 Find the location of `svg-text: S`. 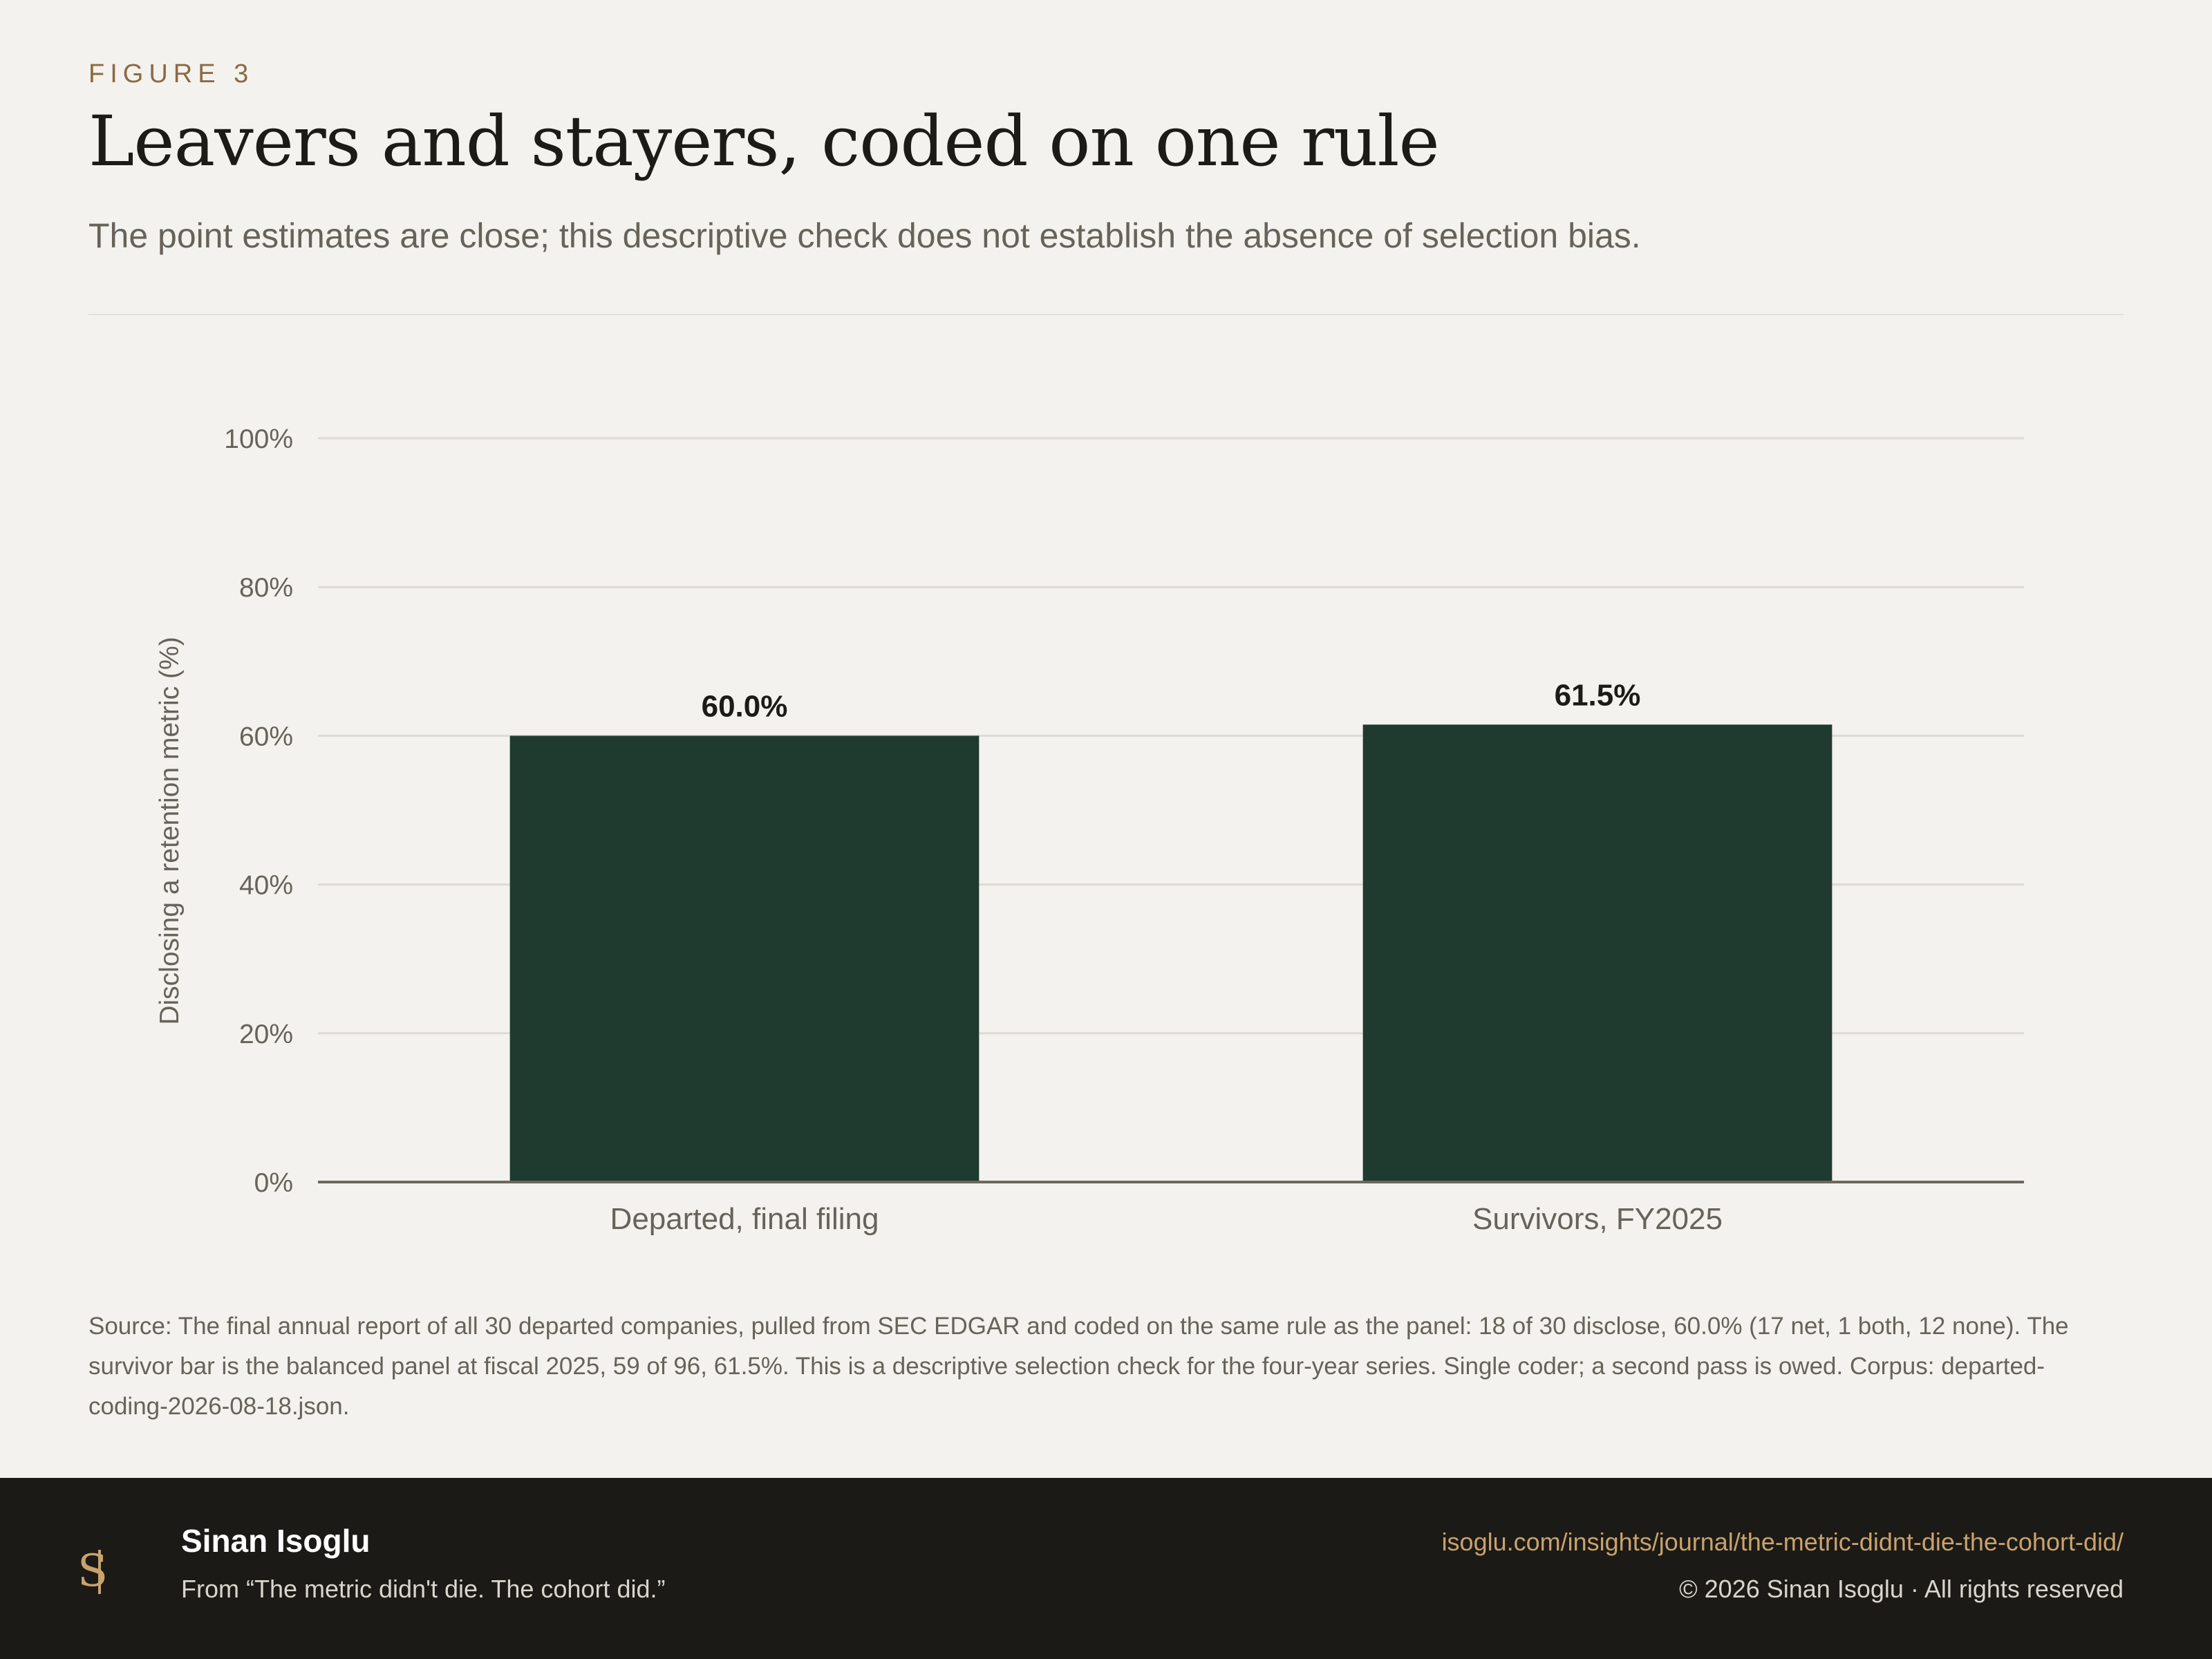

svg-text: S is located at coordinates (92, 1572).